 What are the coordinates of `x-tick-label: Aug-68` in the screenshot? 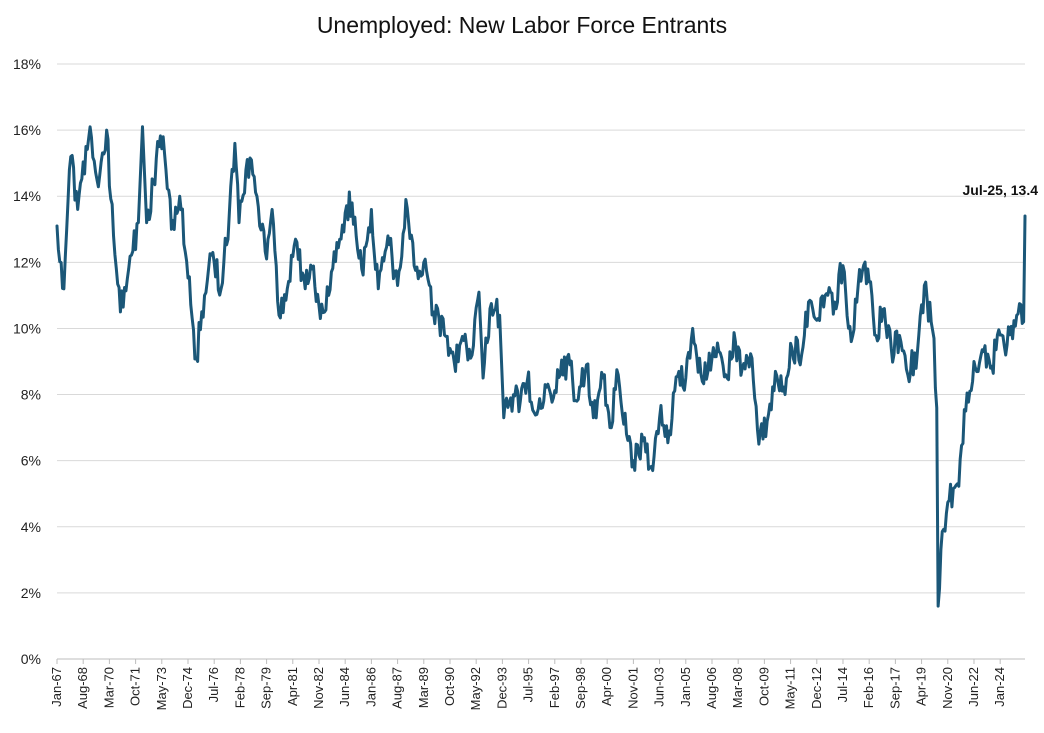 It's located at (82, 688).